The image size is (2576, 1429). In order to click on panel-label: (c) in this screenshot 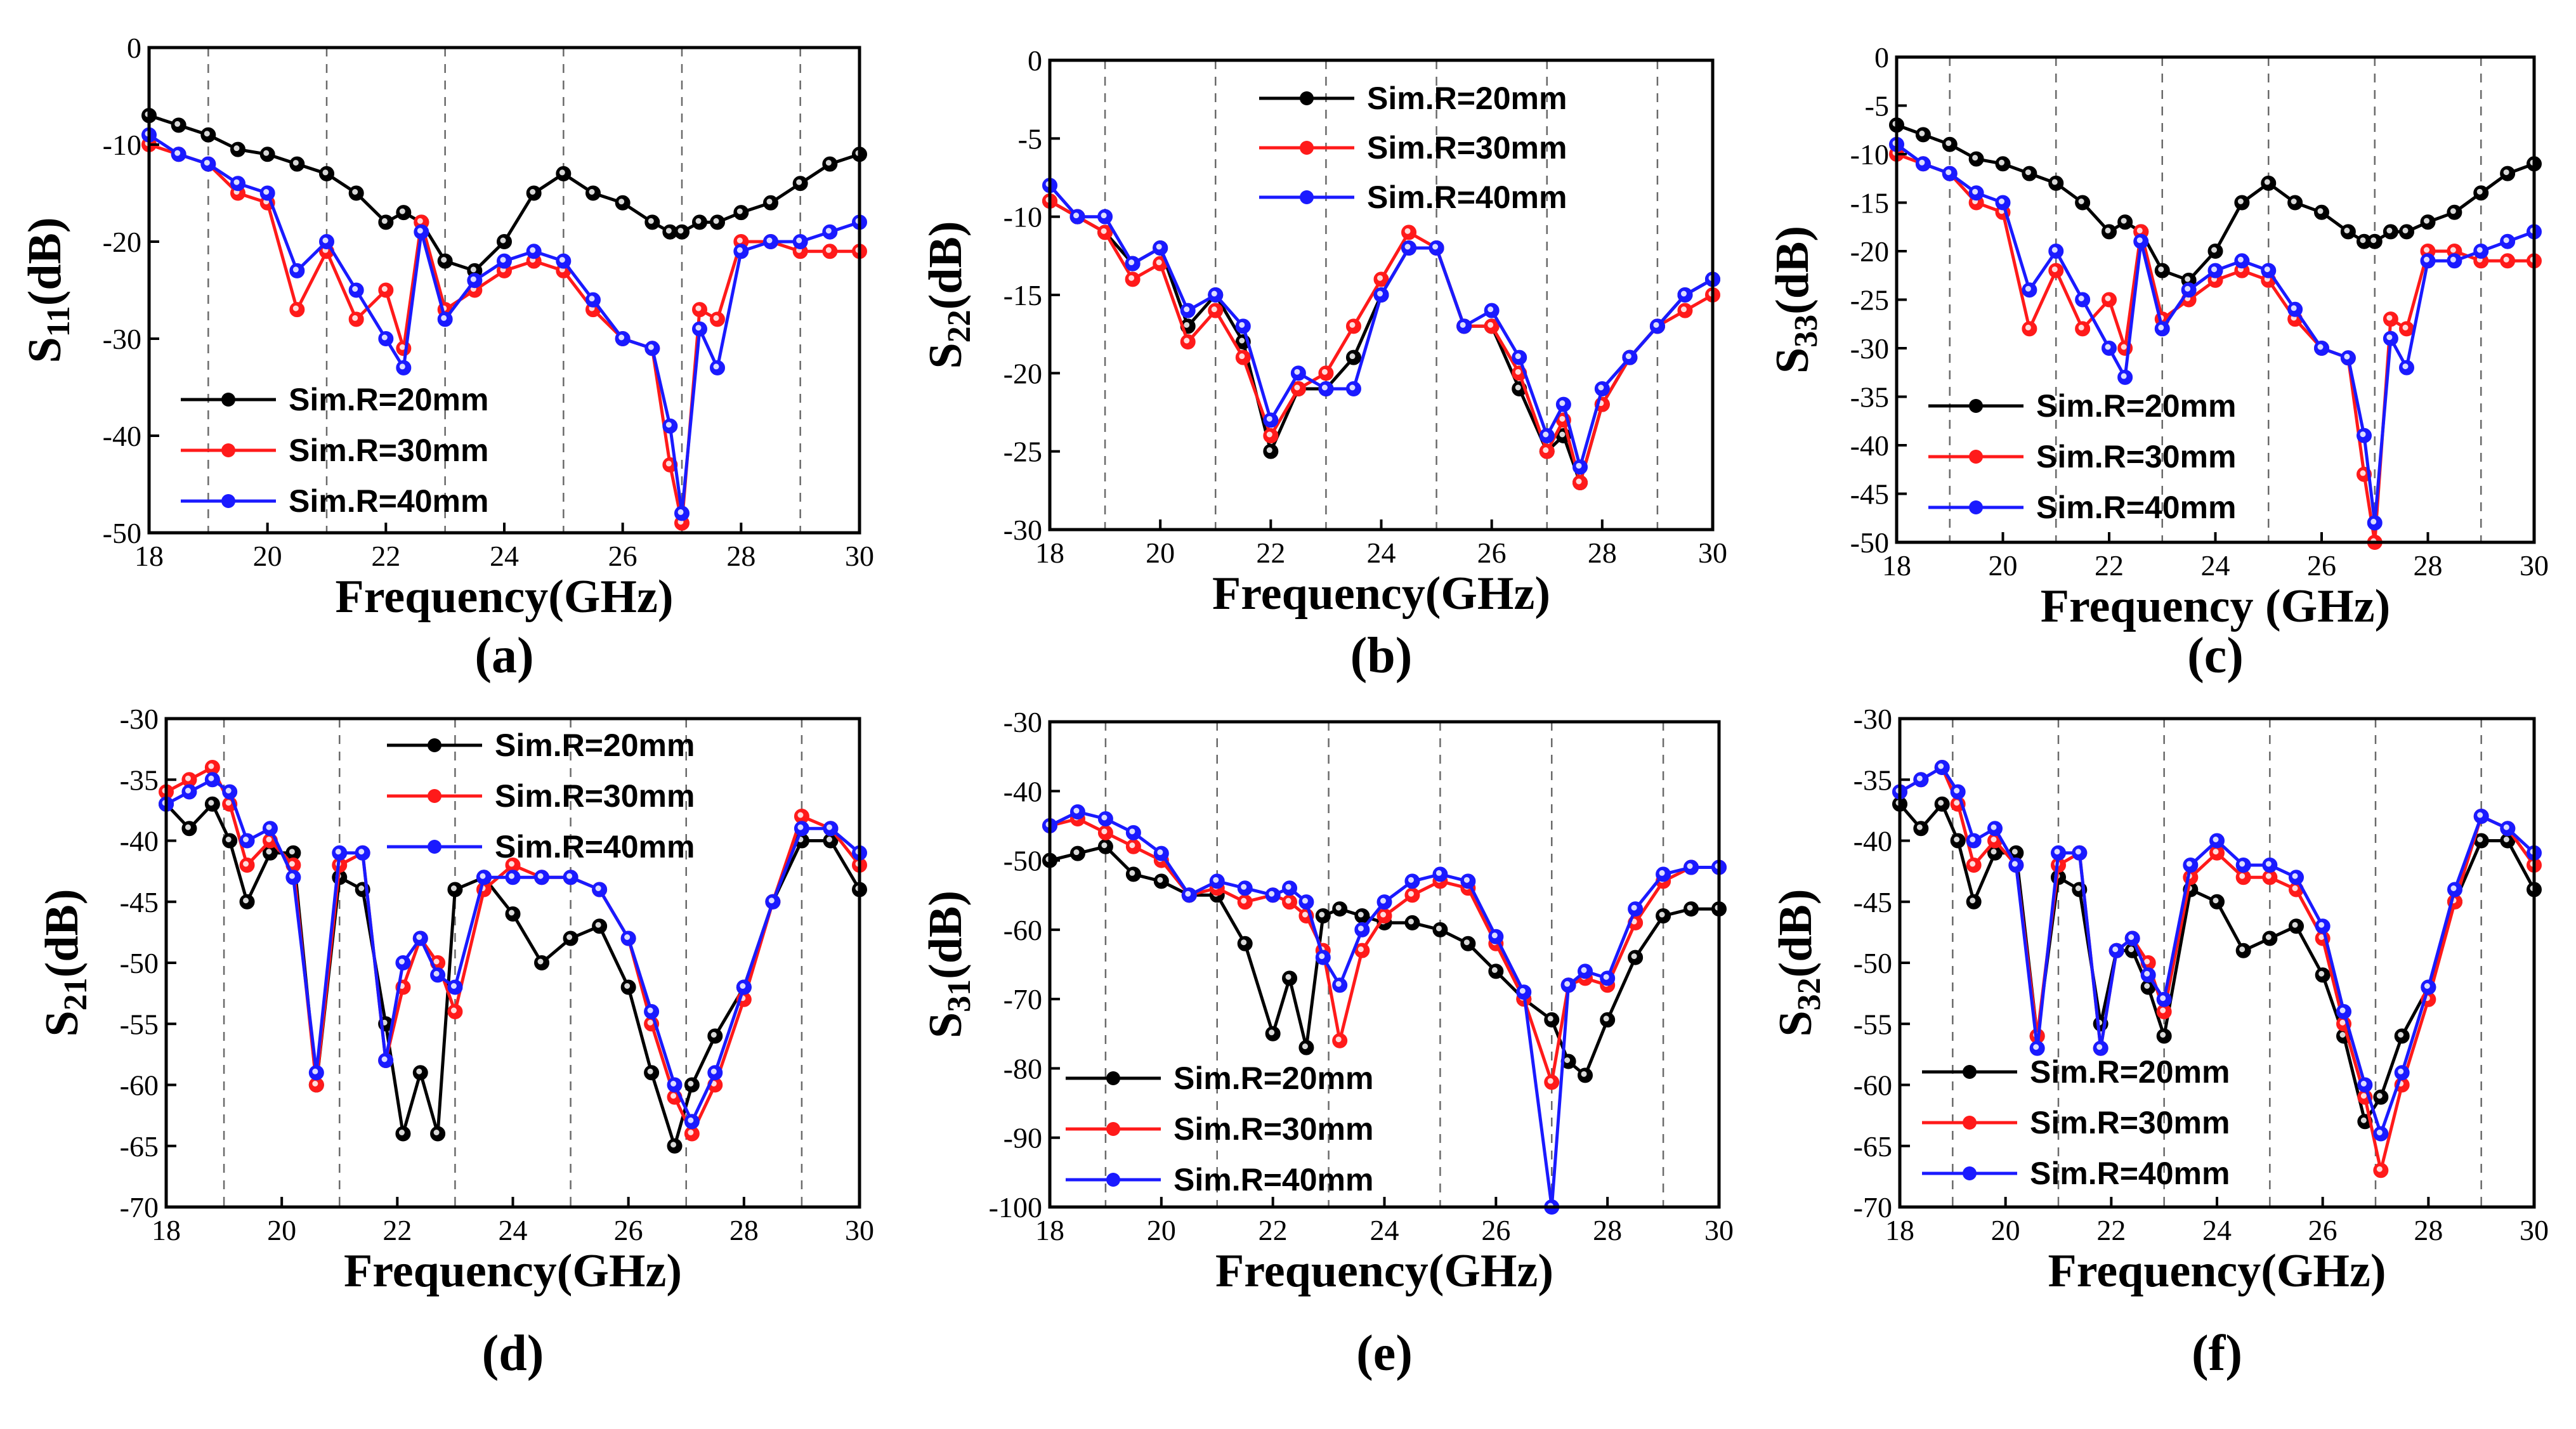, I will do `click(2215, 656)`.